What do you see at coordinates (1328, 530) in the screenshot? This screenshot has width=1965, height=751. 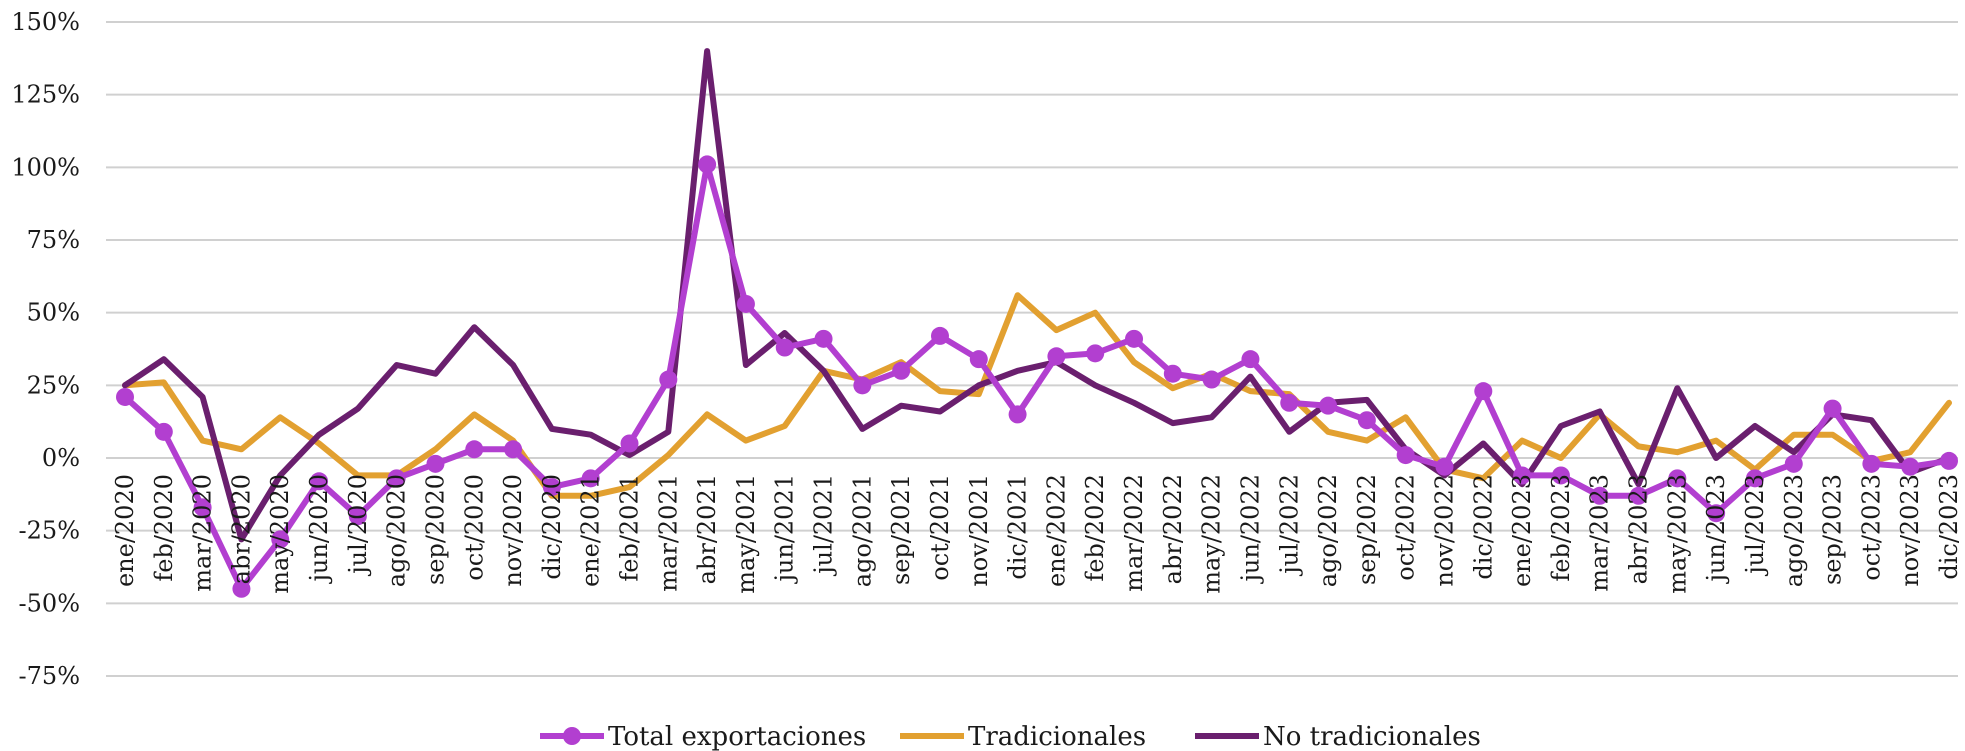 I see `x-tick-label: ago/2022` at bounding box center [1328, 530].